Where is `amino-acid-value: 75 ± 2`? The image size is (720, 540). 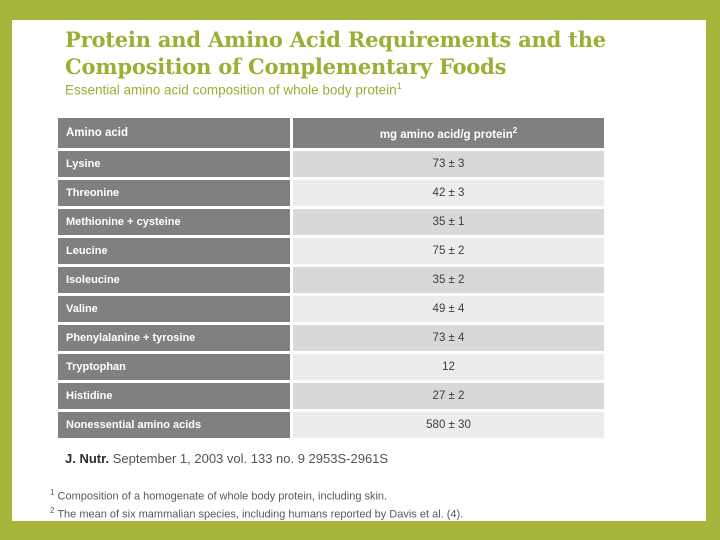
amino-acid-value: 75 ± 2 is located at coordinates (448, 252).